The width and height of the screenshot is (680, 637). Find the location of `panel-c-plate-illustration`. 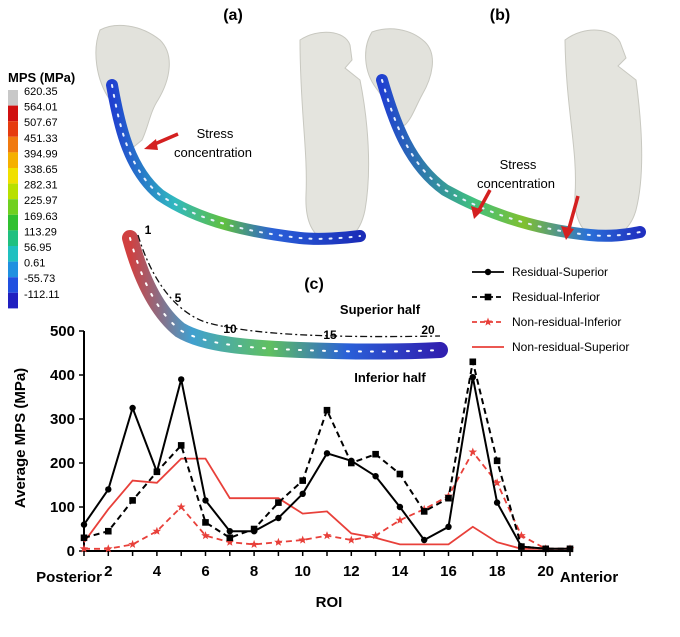

panel-c-plate-illustration is located at coordinates (285, 295).